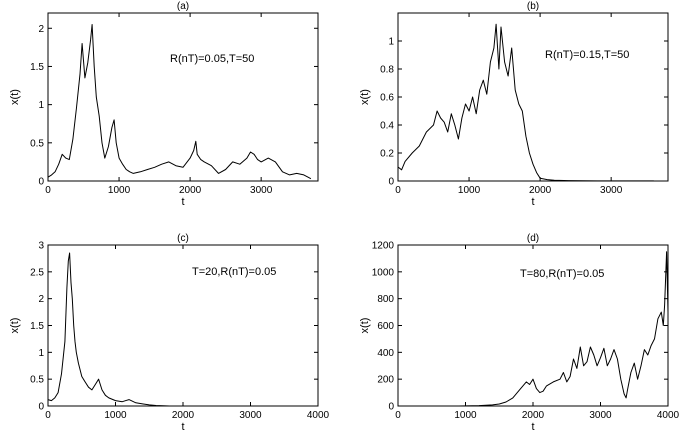 Image resolution: width=679 pixels, height=441 pixels. What do you see at coordinates (385, 353) in the screenshot?
I see `y-tick-label: 400` at bounding box center [385, 353].